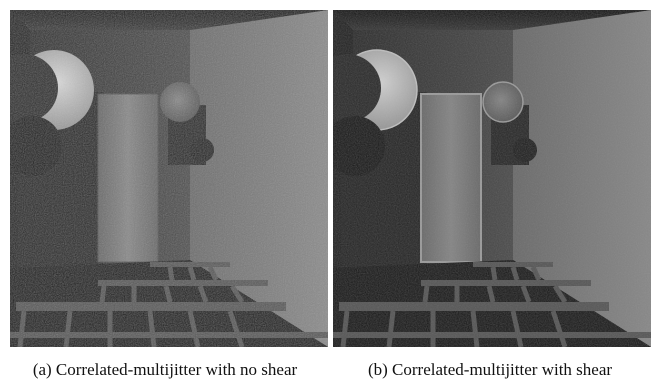 This screenshot has width=655, height=385. What do you see at coordinates (490, 369) in the screenshot?
I see `caption-b: (b) Correlated-multijitter with shear` at bounding box center [490, 369].